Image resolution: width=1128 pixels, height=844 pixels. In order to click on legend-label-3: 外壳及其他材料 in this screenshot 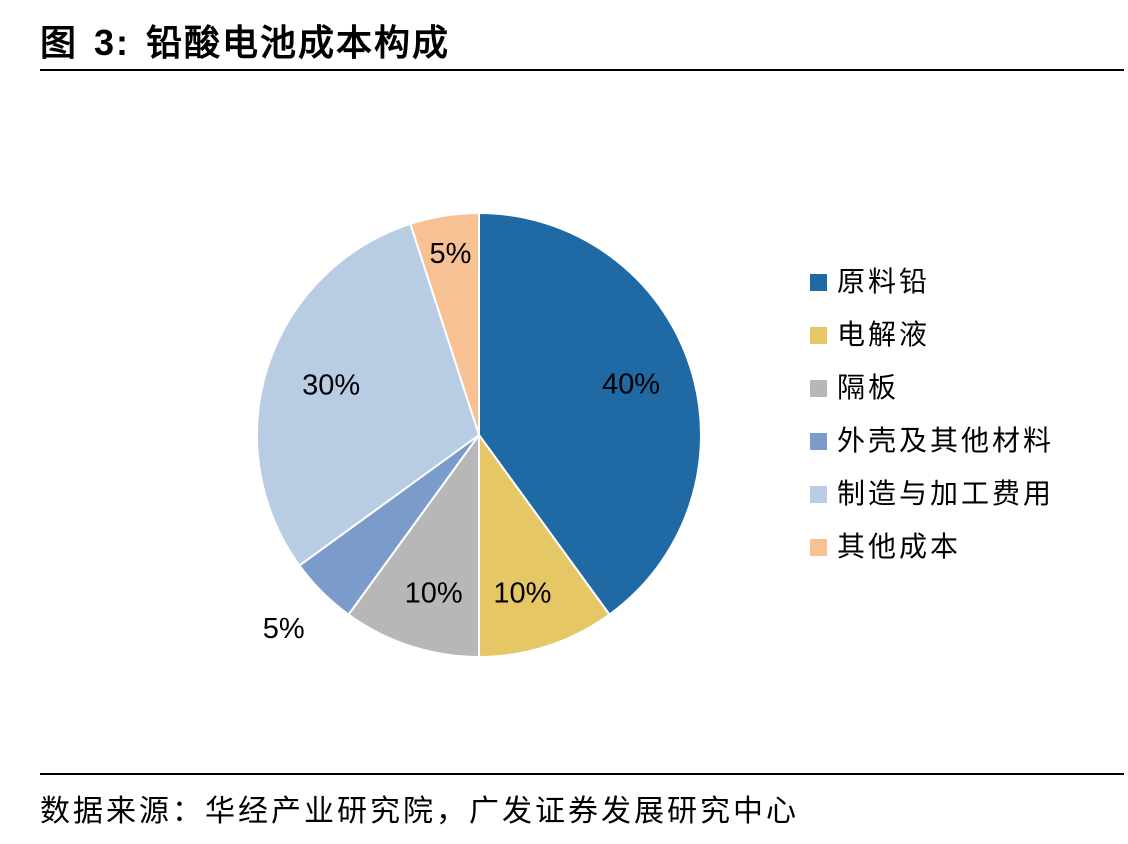, I will do `click(945, 440)`.